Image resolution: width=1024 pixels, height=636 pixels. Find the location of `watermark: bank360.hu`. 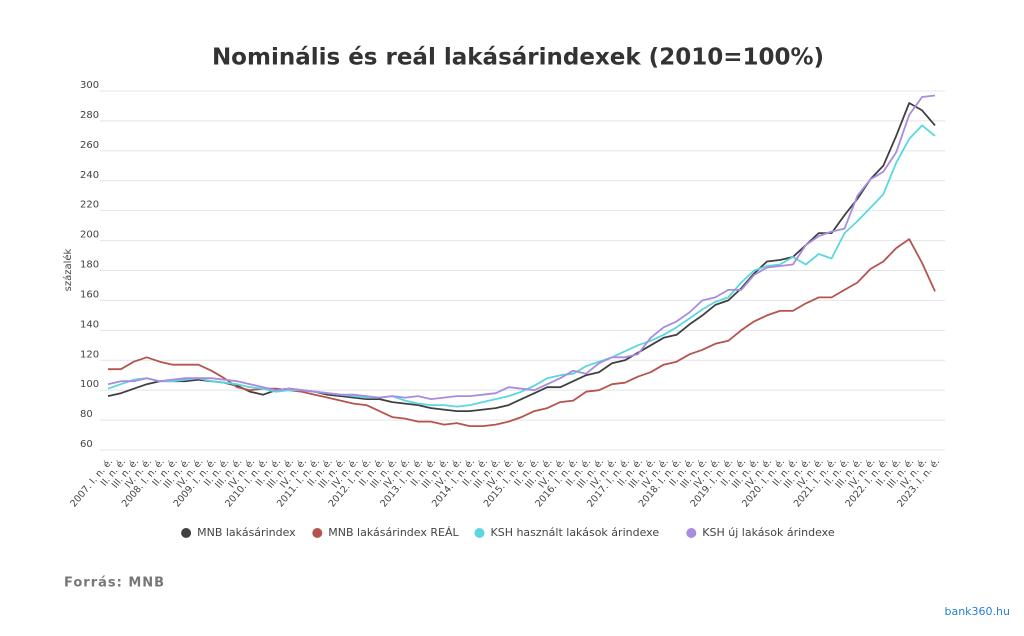

watermark: bank360.hu is located at coordinates (977, 611).